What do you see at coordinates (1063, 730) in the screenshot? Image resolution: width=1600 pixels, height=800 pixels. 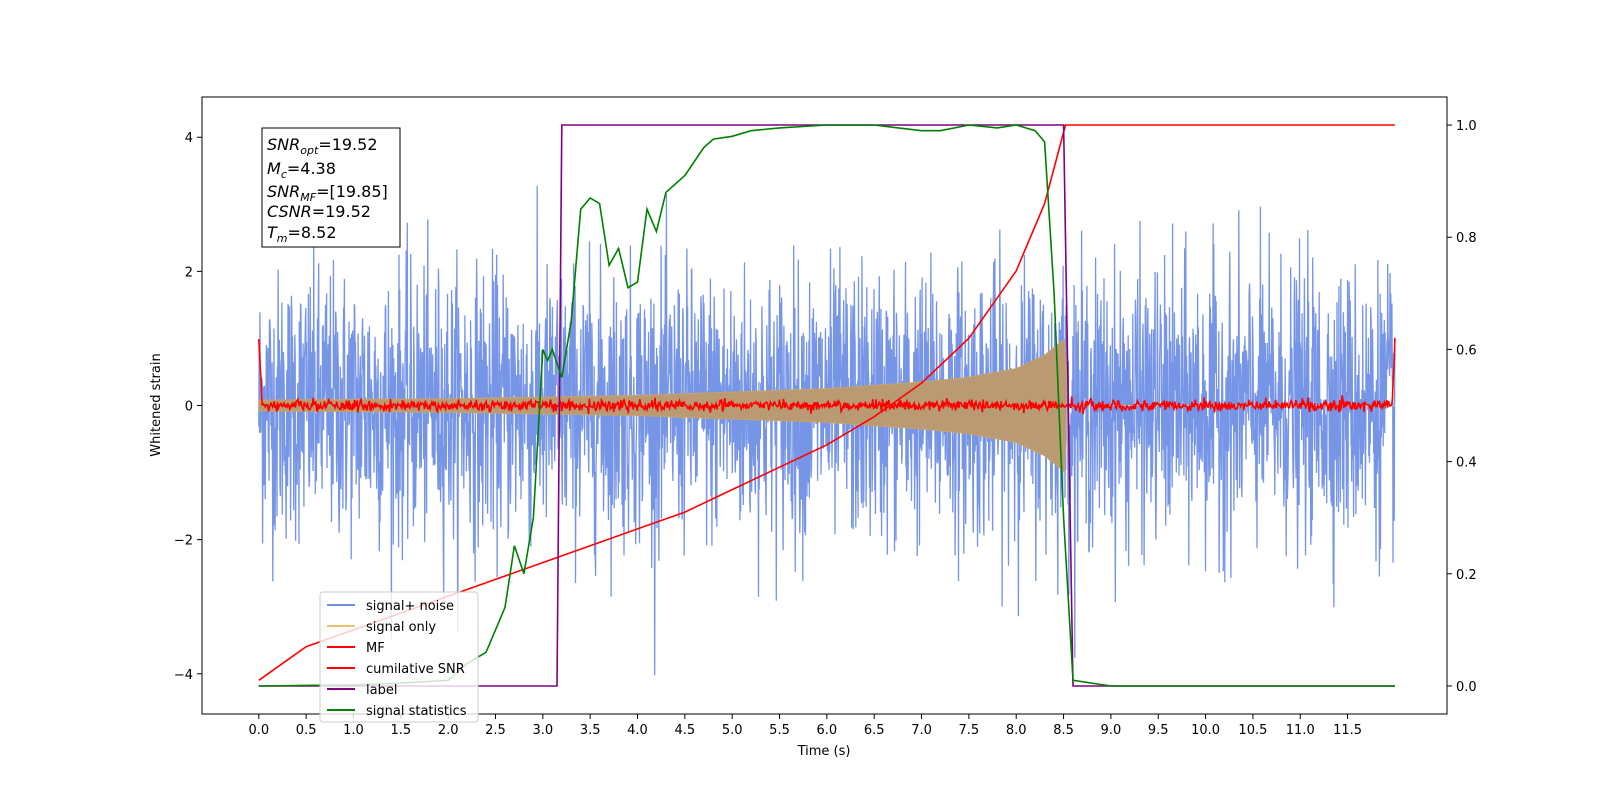 I see `x-tick-label: 8.5` at bounding box center [1063, 730].